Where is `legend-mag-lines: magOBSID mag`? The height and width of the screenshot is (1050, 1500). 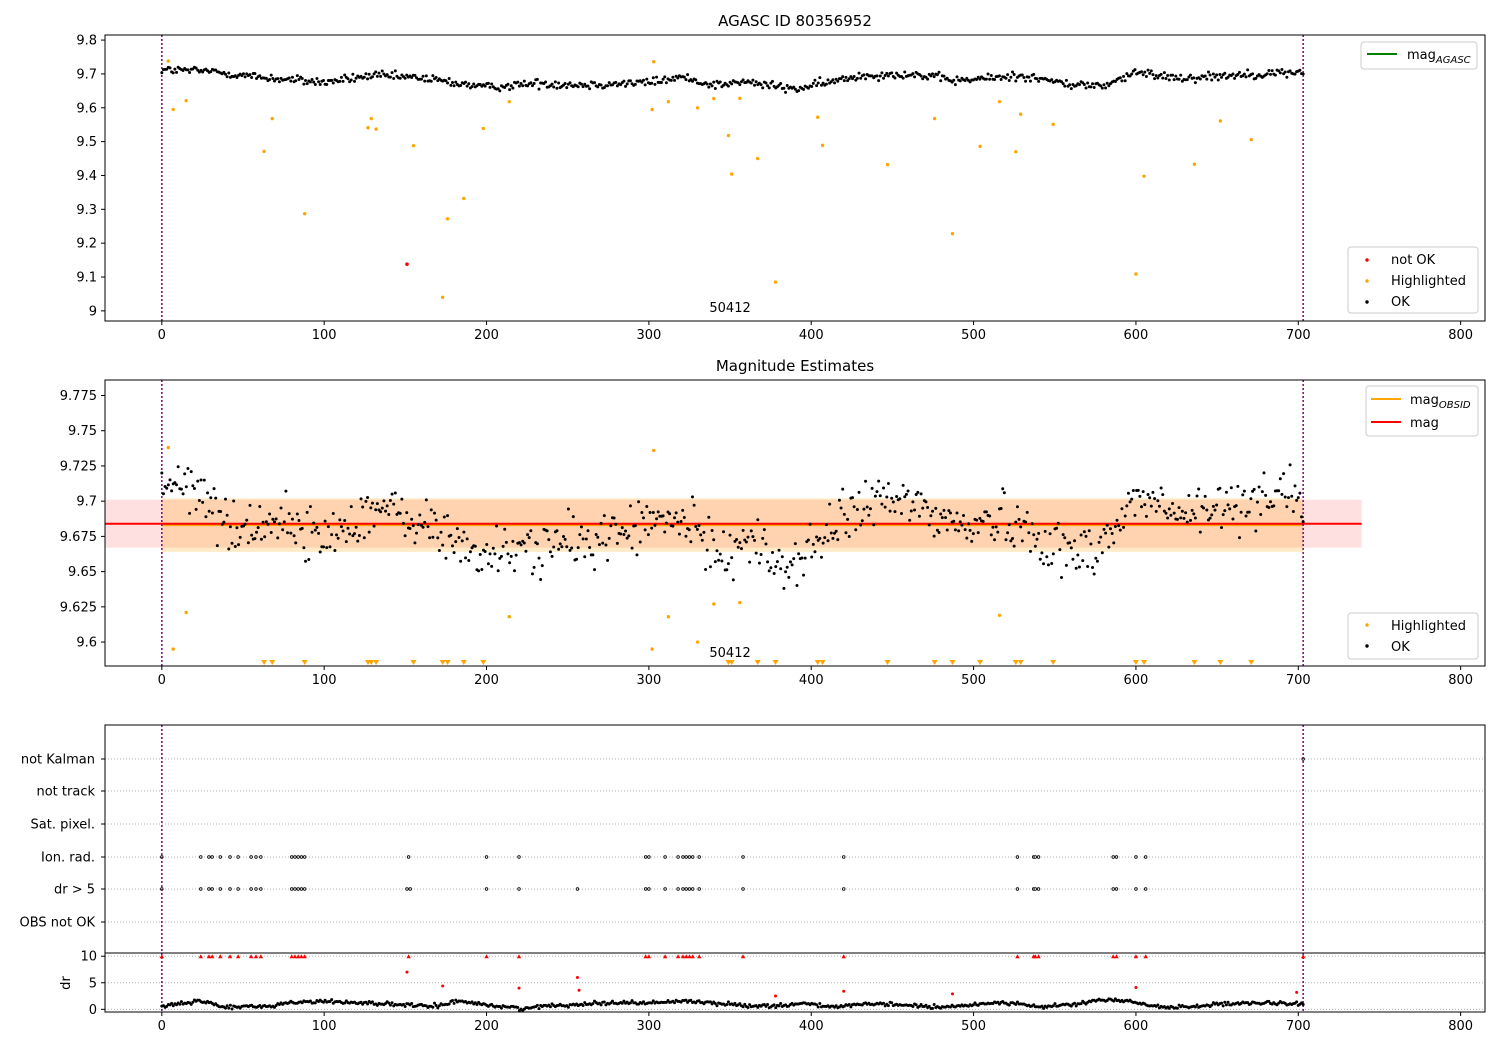 legend-mag-lines: magOBSID mag is located at coordinates (1422, 411).